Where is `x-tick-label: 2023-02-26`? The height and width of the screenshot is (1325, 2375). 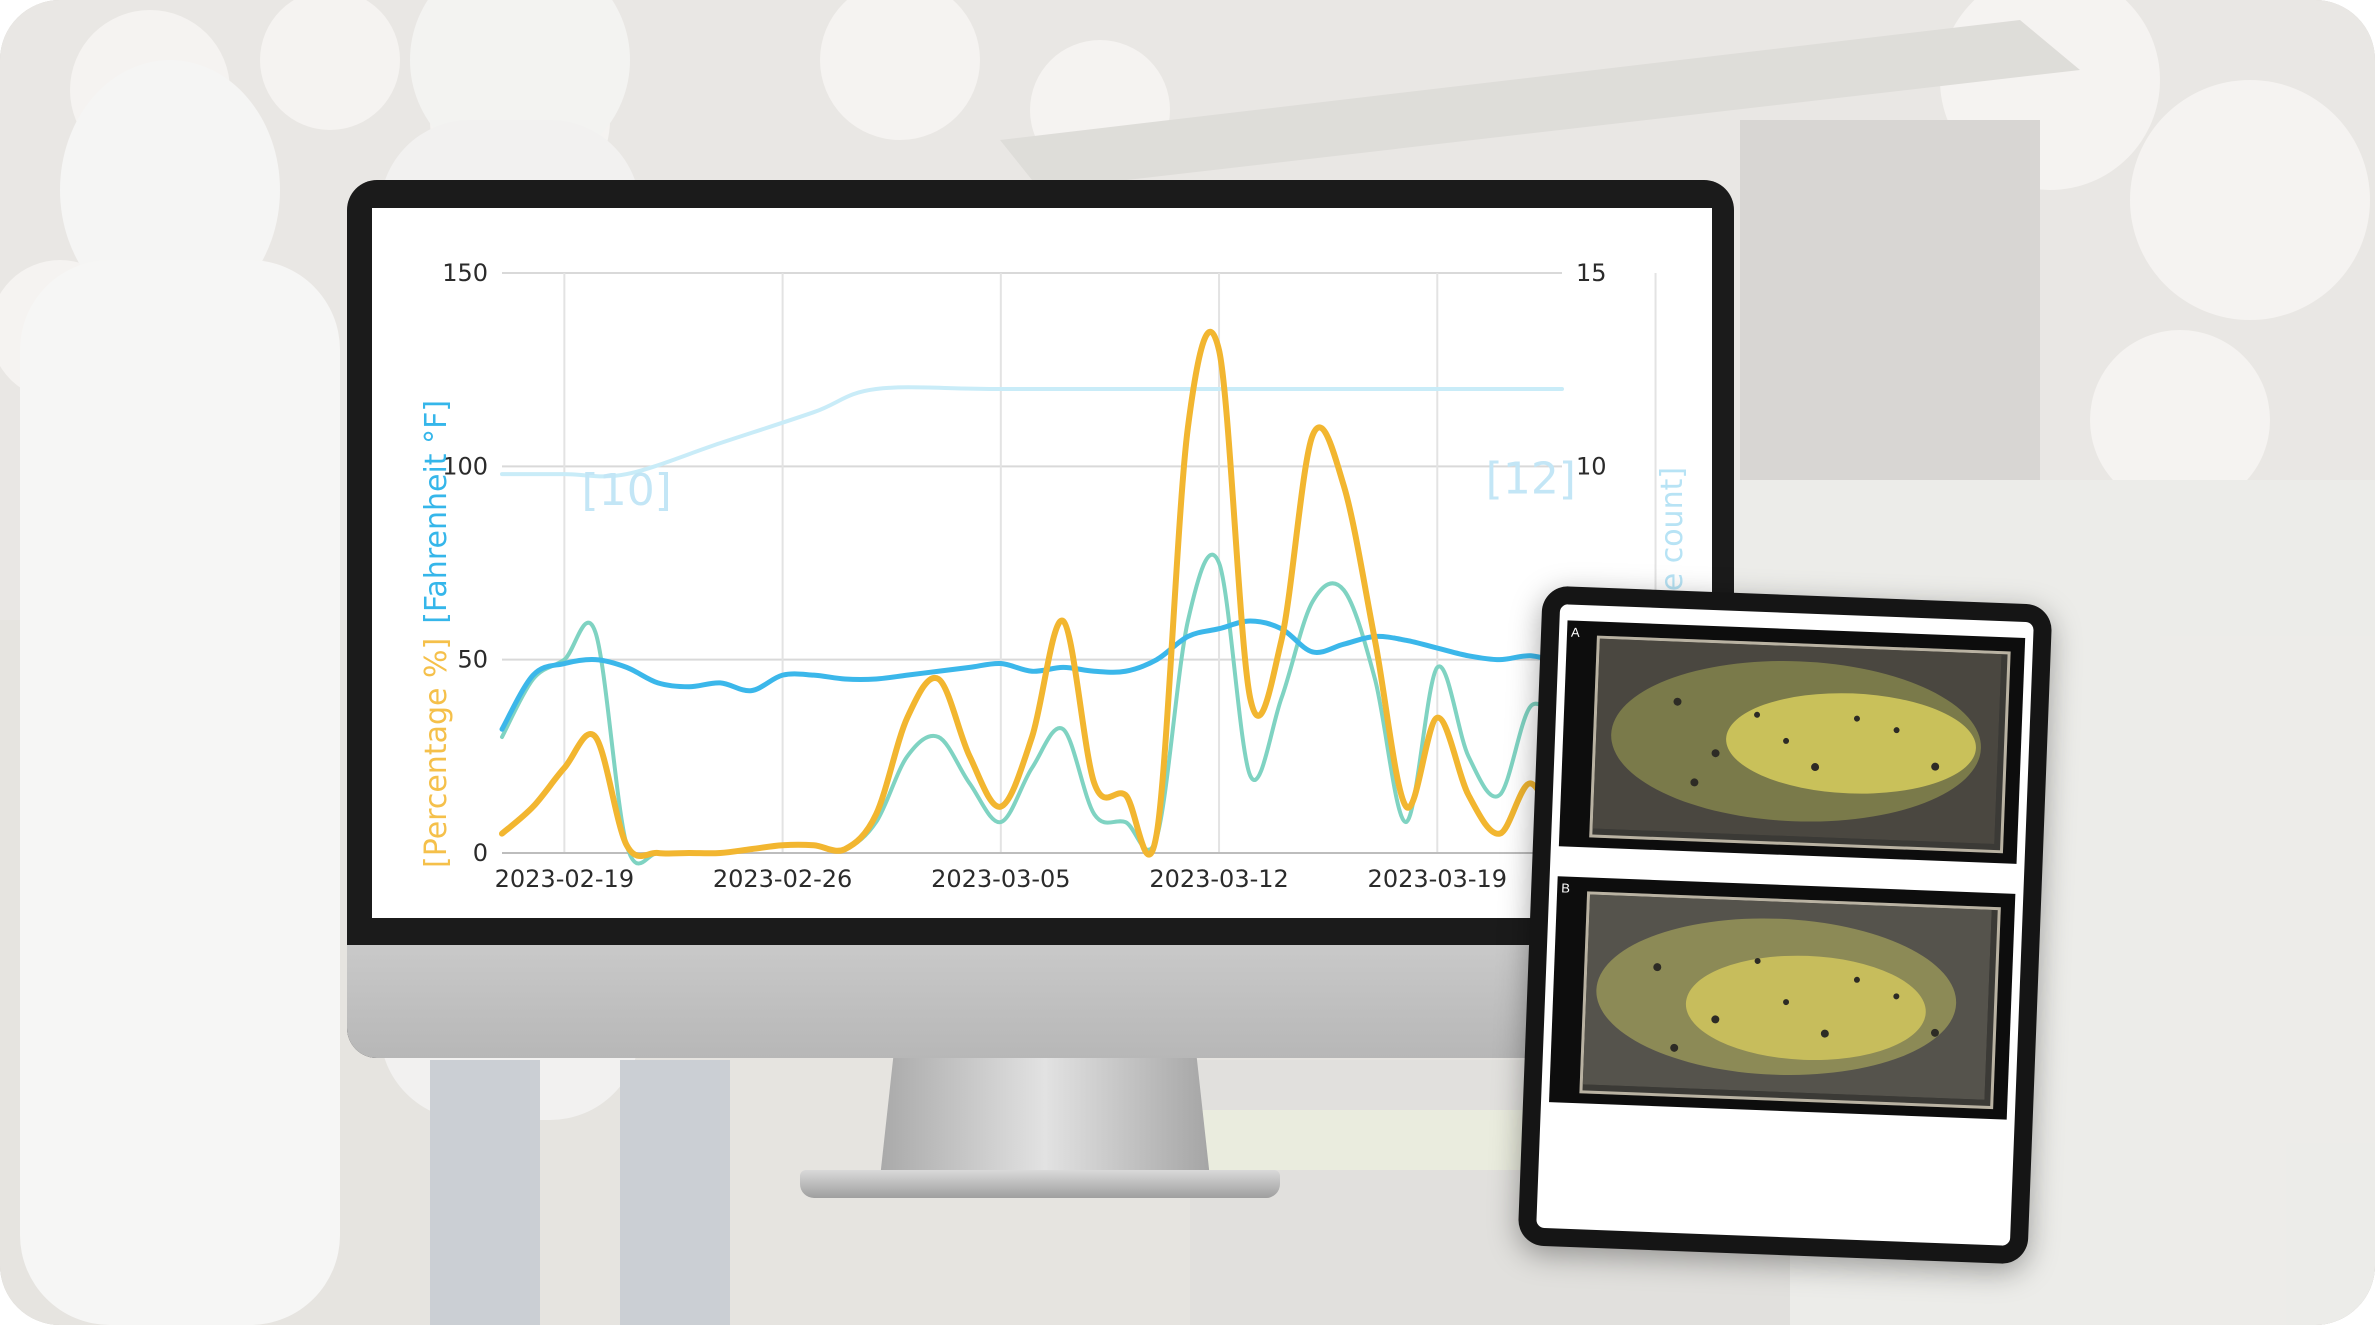 x-tick-label: 2023-02-26 is located at coordinates (782, 879).